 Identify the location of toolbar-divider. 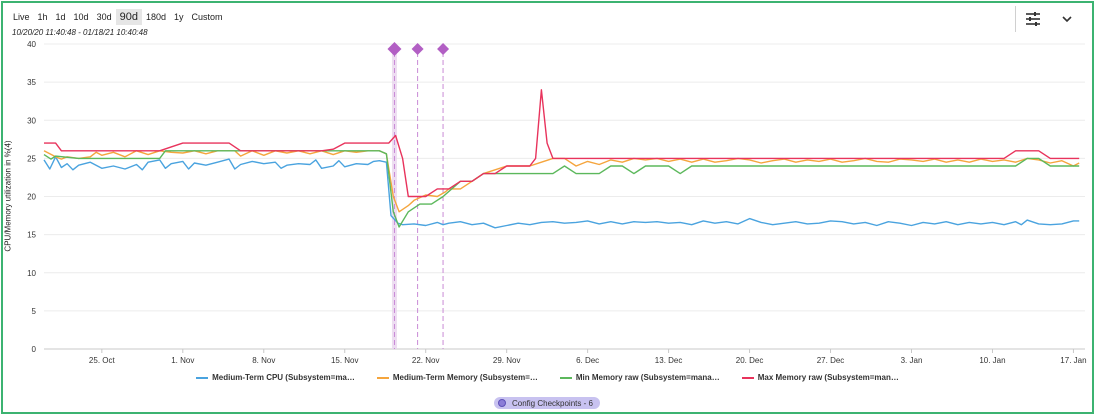
(1015, 19).